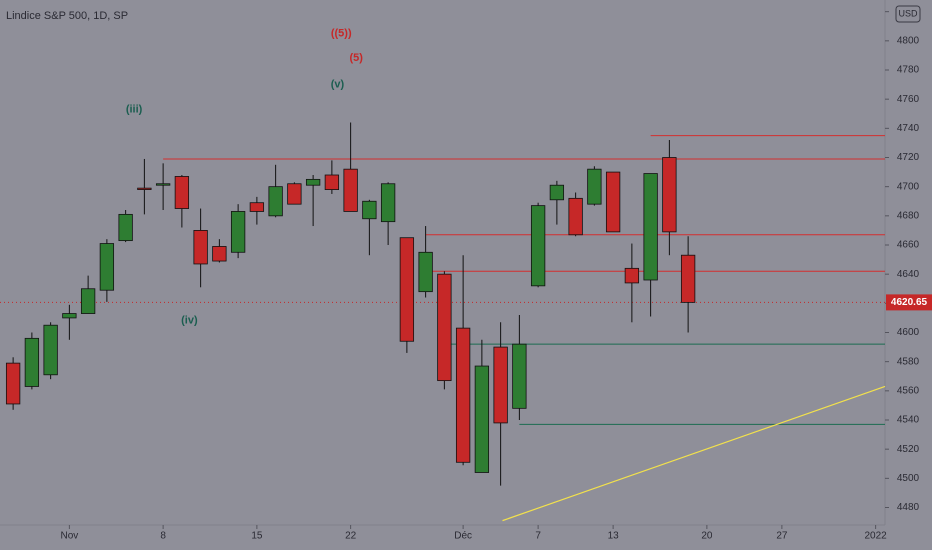 This screenshot has height=550, width=932. I want to click on y-tick-label: 4660, so click(908, 245).